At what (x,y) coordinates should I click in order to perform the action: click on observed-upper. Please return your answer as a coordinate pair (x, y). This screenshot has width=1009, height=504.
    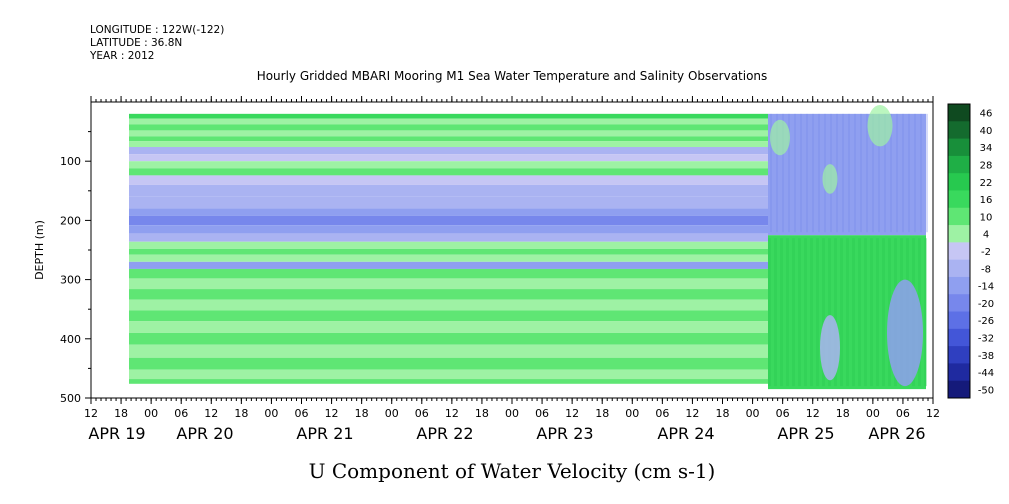
    Looking at the image, I should click on (847, 174).